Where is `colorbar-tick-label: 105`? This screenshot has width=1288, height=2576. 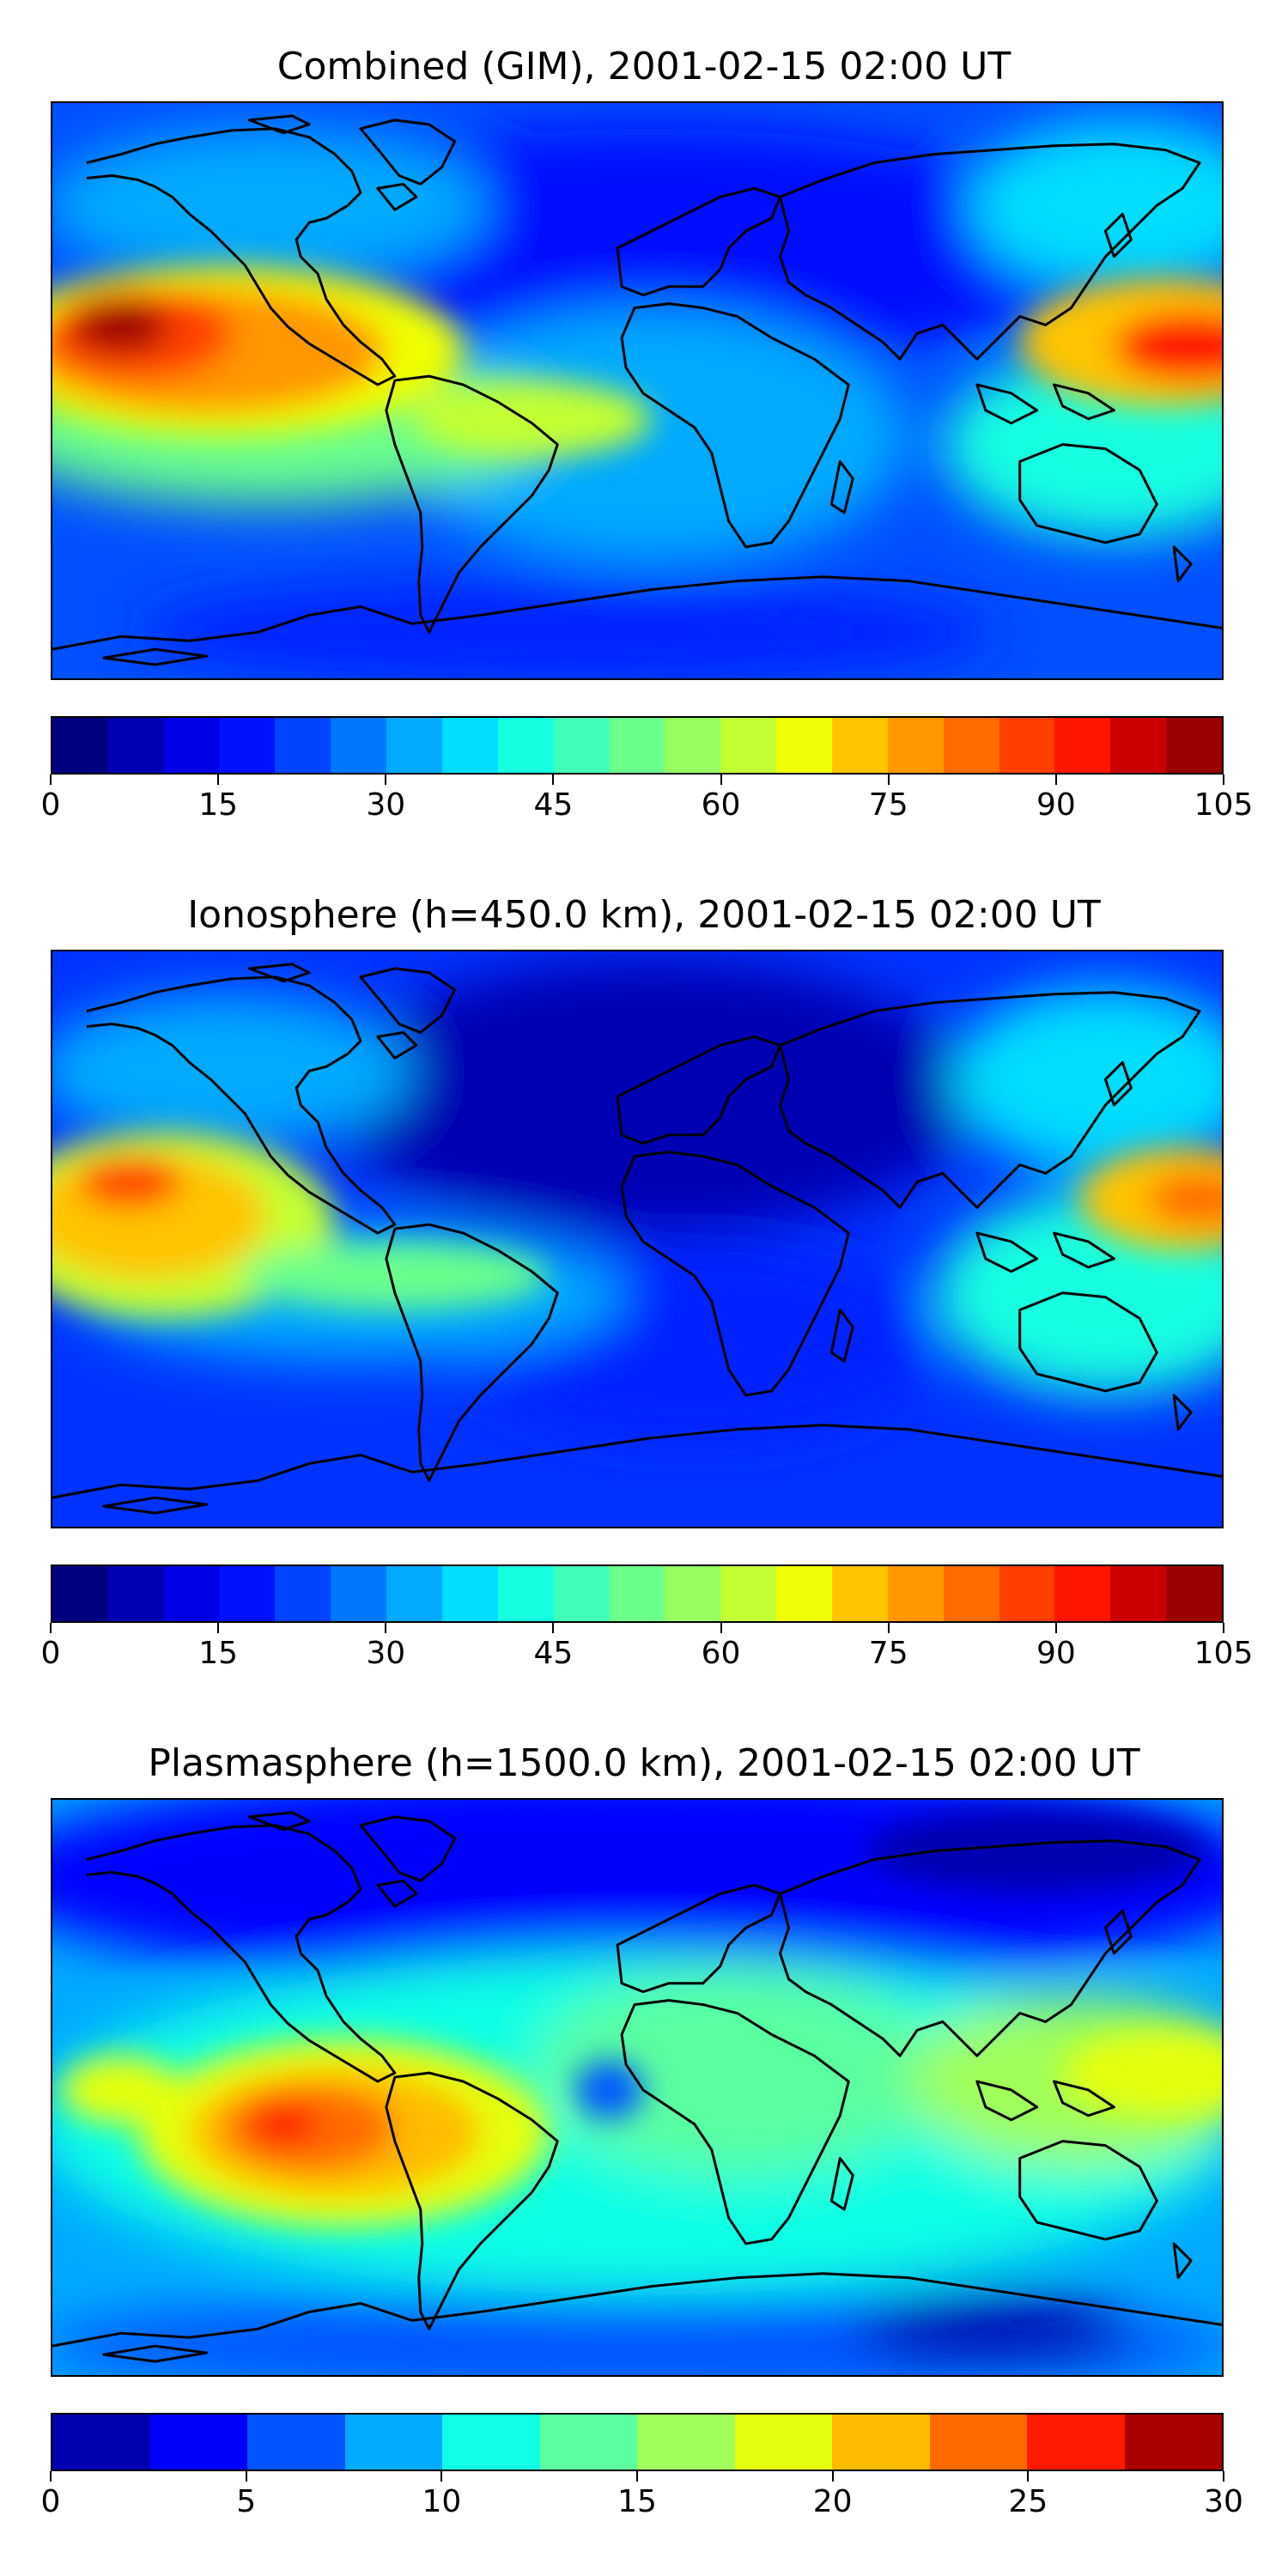 colorbar-tick-label: 105 is located at coordinates (1224, 1653).